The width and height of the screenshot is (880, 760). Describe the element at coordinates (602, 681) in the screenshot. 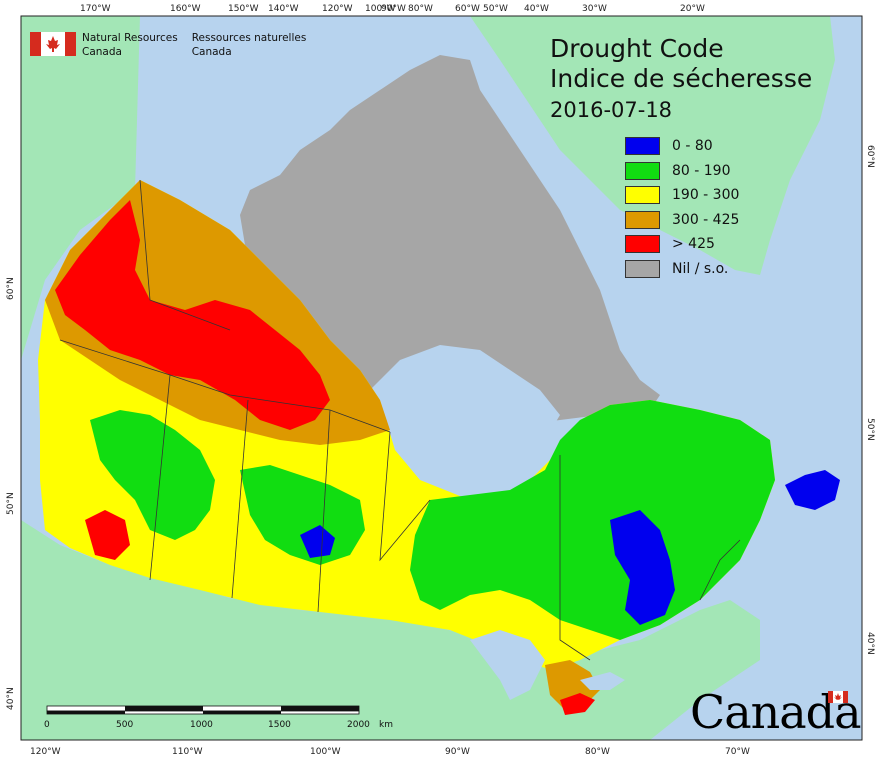

I see `lake-ontario` at that location.